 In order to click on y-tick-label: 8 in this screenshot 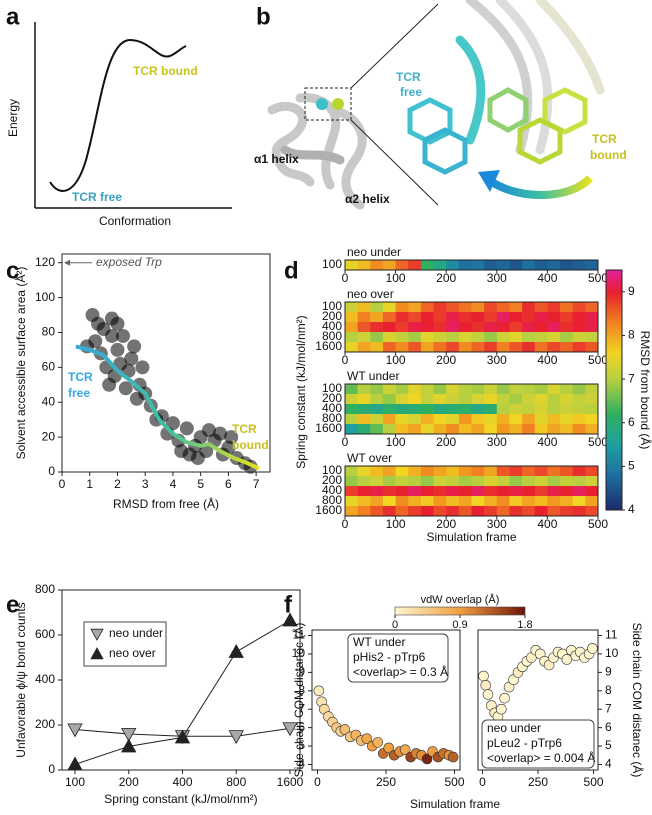, I will do `click(608, 690)`.